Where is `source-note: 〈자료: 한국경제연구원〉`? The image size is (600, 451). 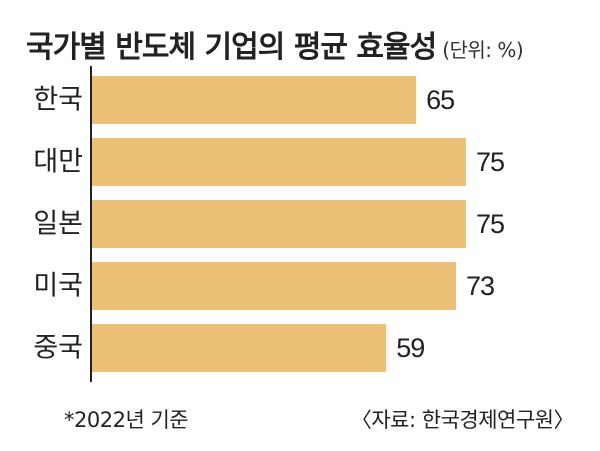
source-note: 〈자료: 한국경제연구원〉 is located at coordinates (462, 420).